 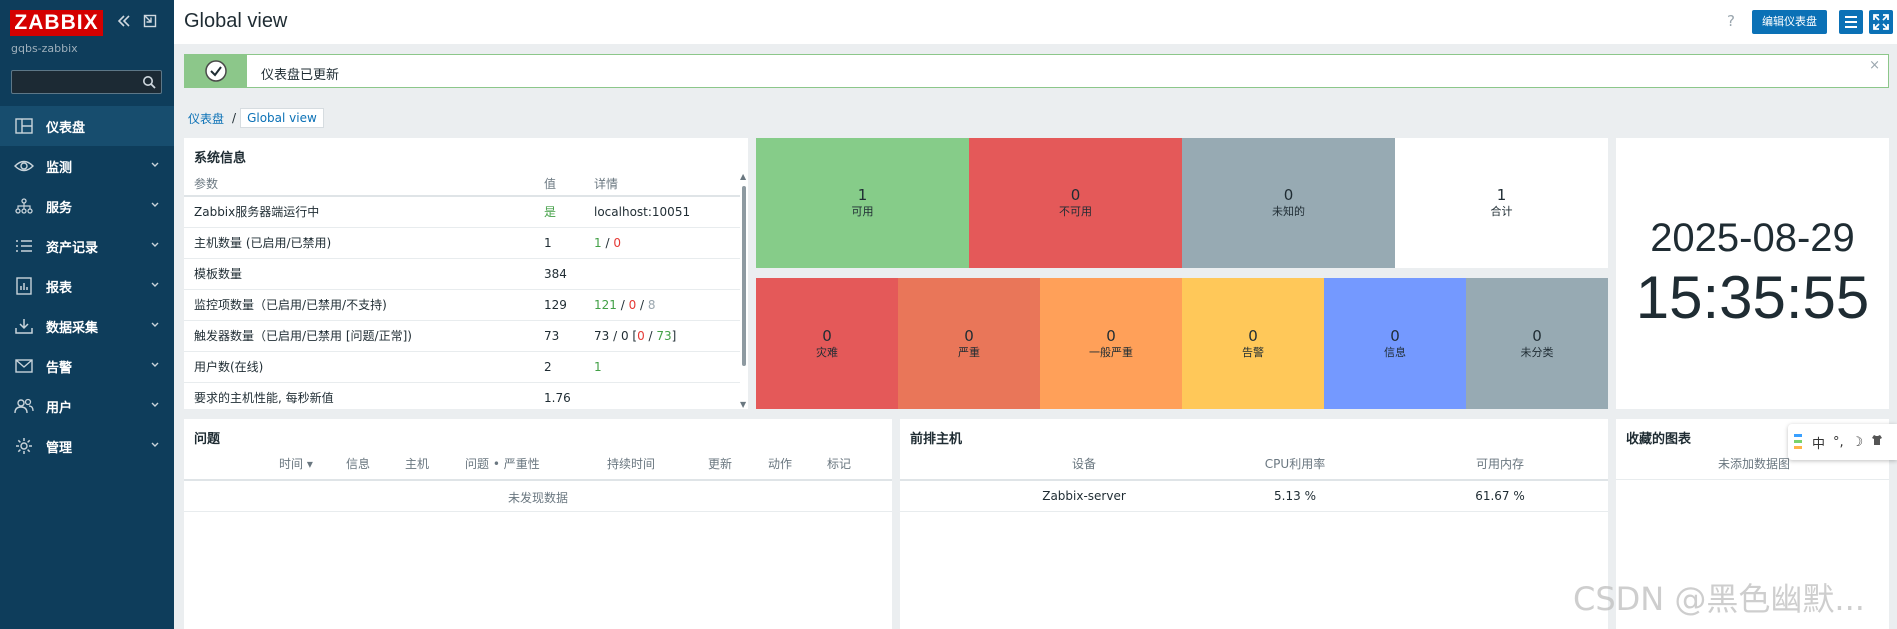 I want to click on severity-information: 0 信息, so click(x=1395, y=343).